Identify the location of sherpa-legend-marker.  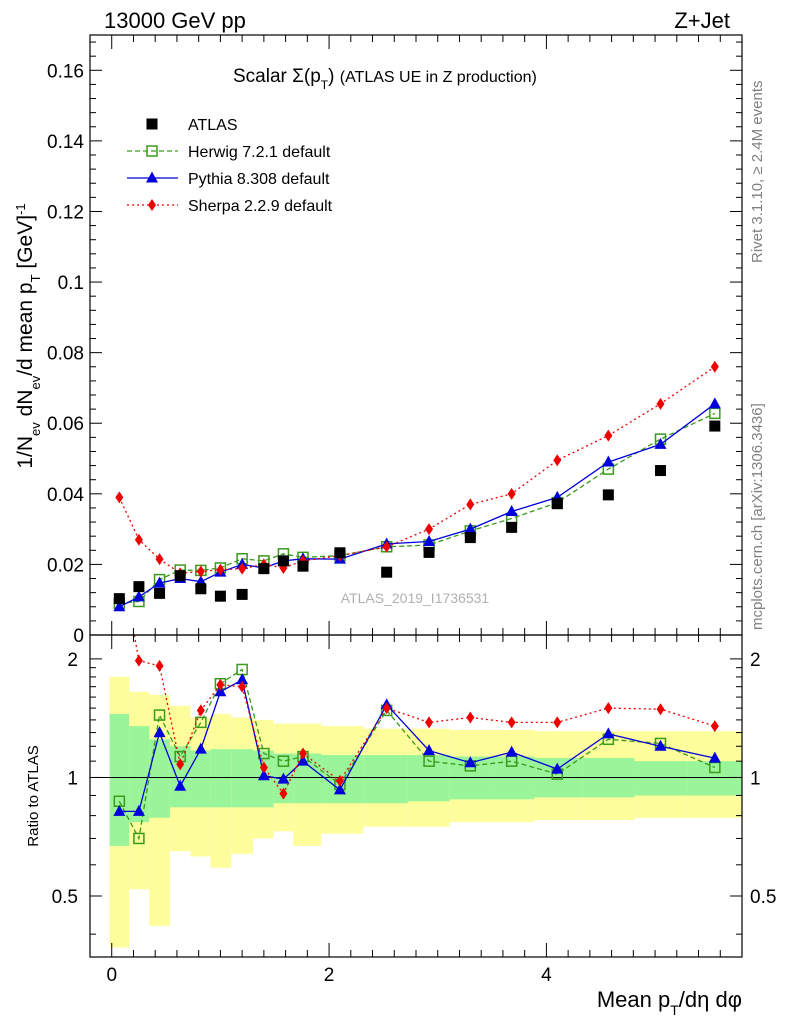
(152, 205).